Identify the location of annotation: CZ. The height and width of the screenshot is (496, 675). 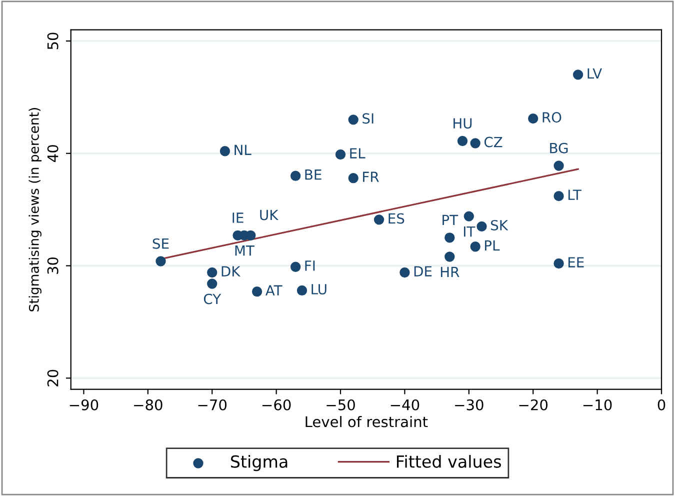
(493, 142).